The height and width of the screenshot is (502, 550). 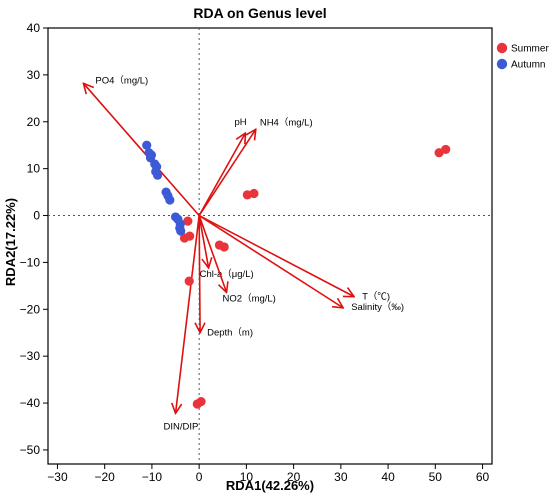 What do you see at coordinates (34, 75) in the screenshot?
I see `y-tick-label: 30` at bounding box center [34, 75].